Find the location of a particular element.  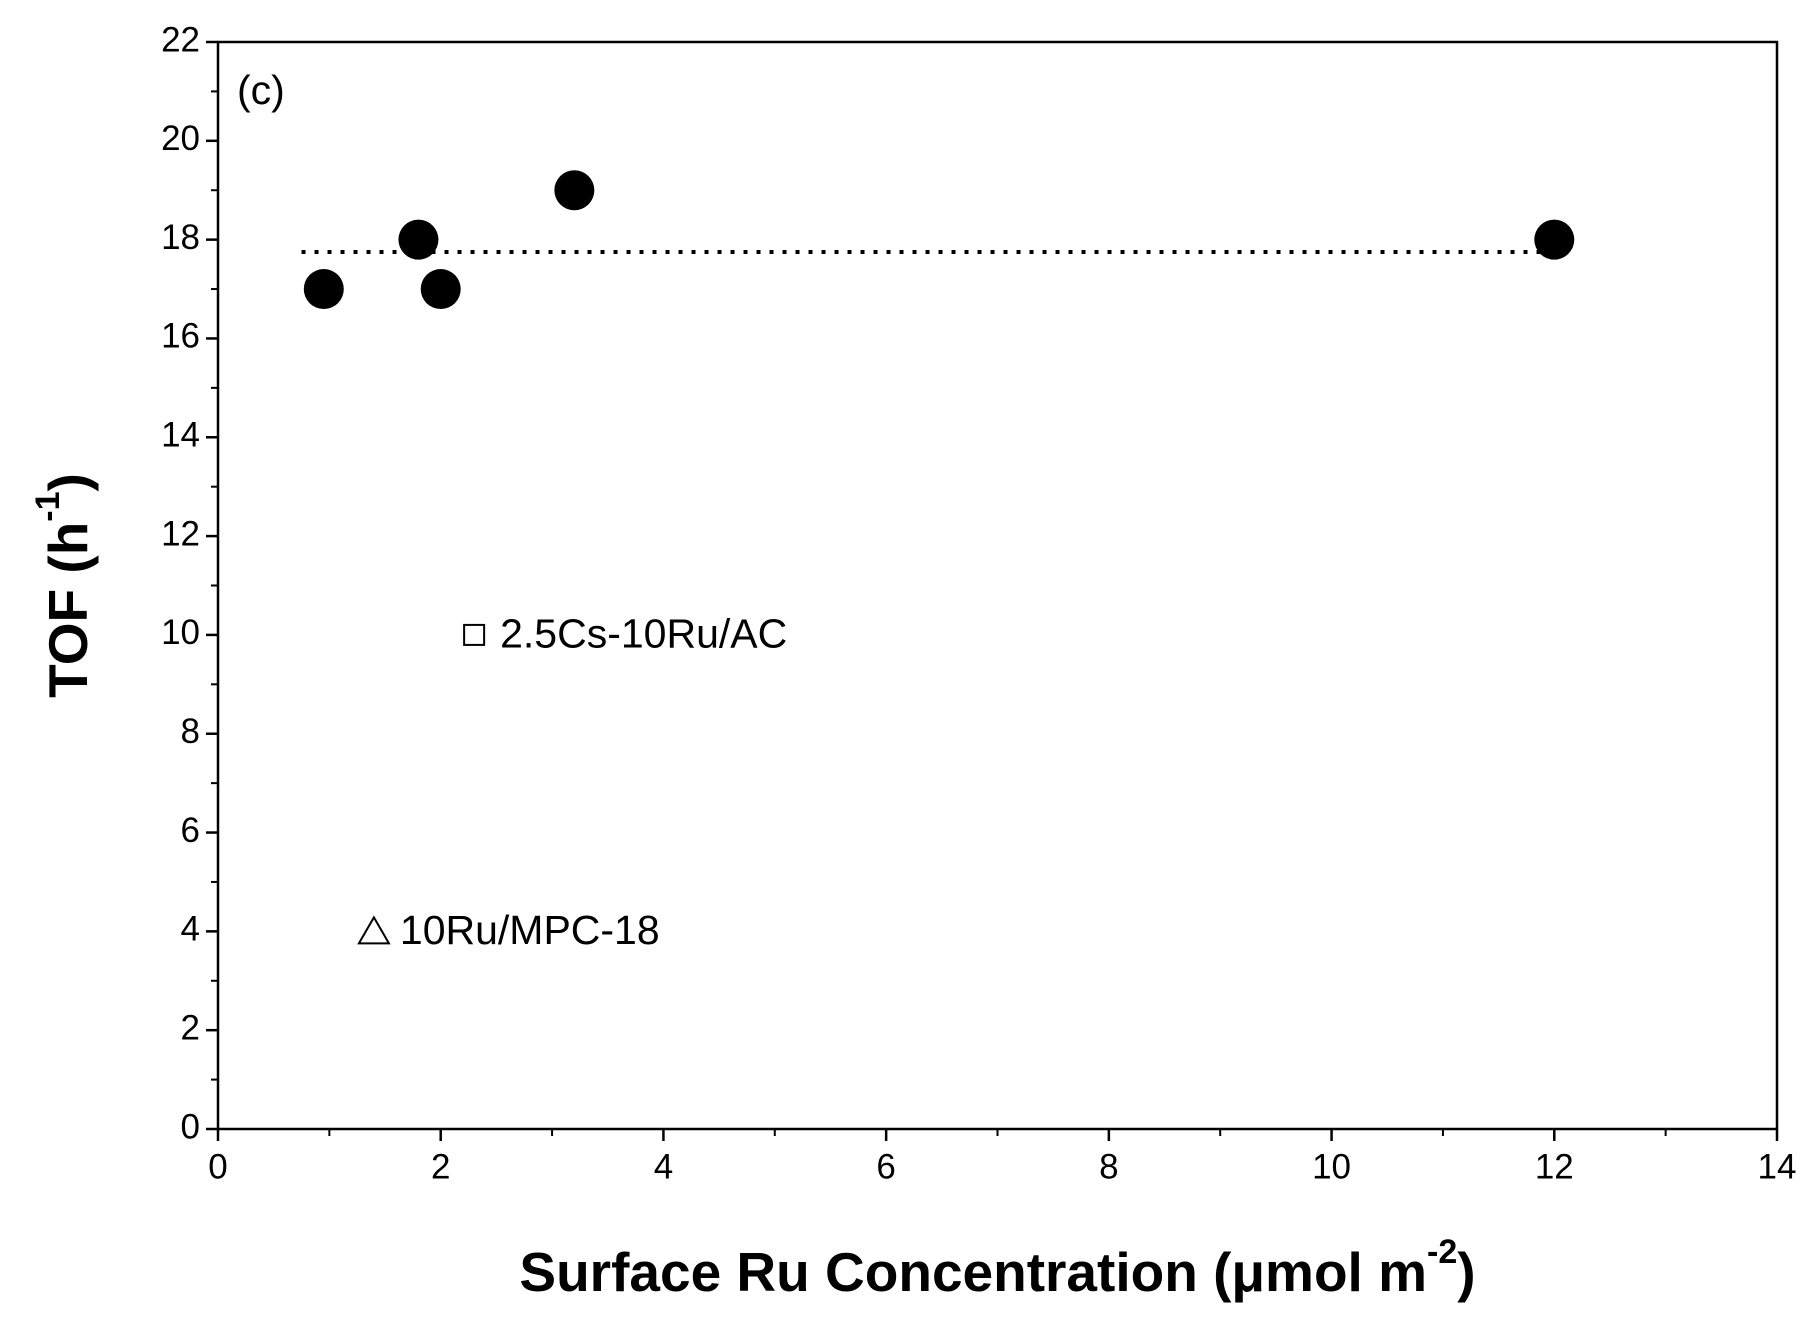

x-tick-label: 2 is located at coordinates (440, 1166).